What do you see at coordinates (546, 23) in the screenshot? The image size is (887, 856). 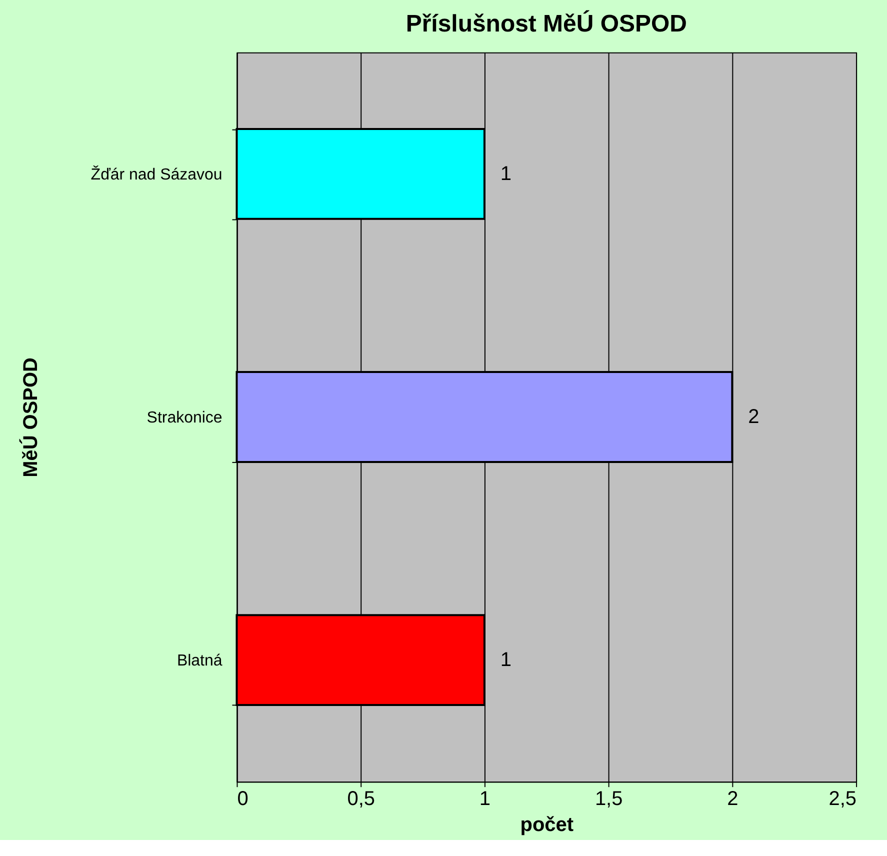 I see `chart-title: Příslušnost MěÚ OSPOD` at bounding box center [546, 23].